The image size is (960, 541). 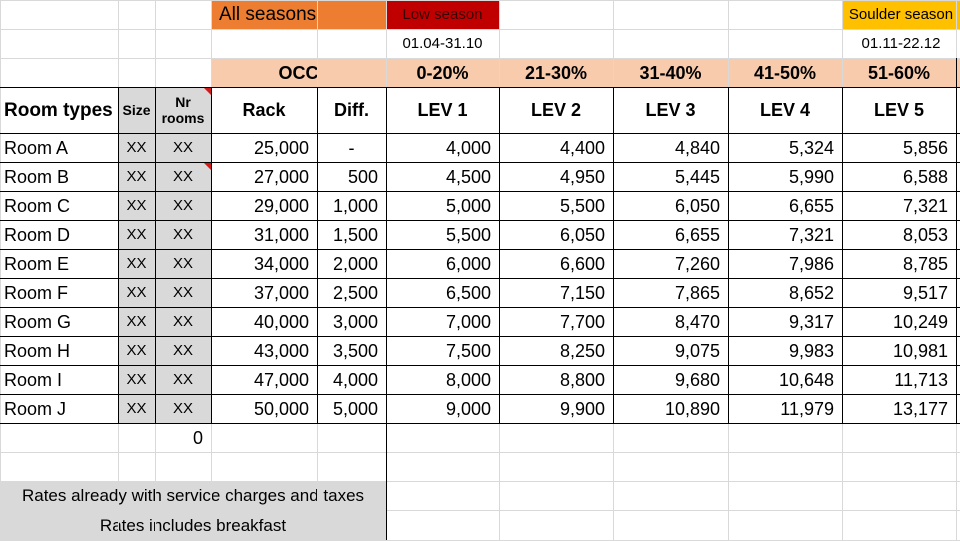 I want to click on lev-3-row-7: 8,470, so click(x=670, y=321).